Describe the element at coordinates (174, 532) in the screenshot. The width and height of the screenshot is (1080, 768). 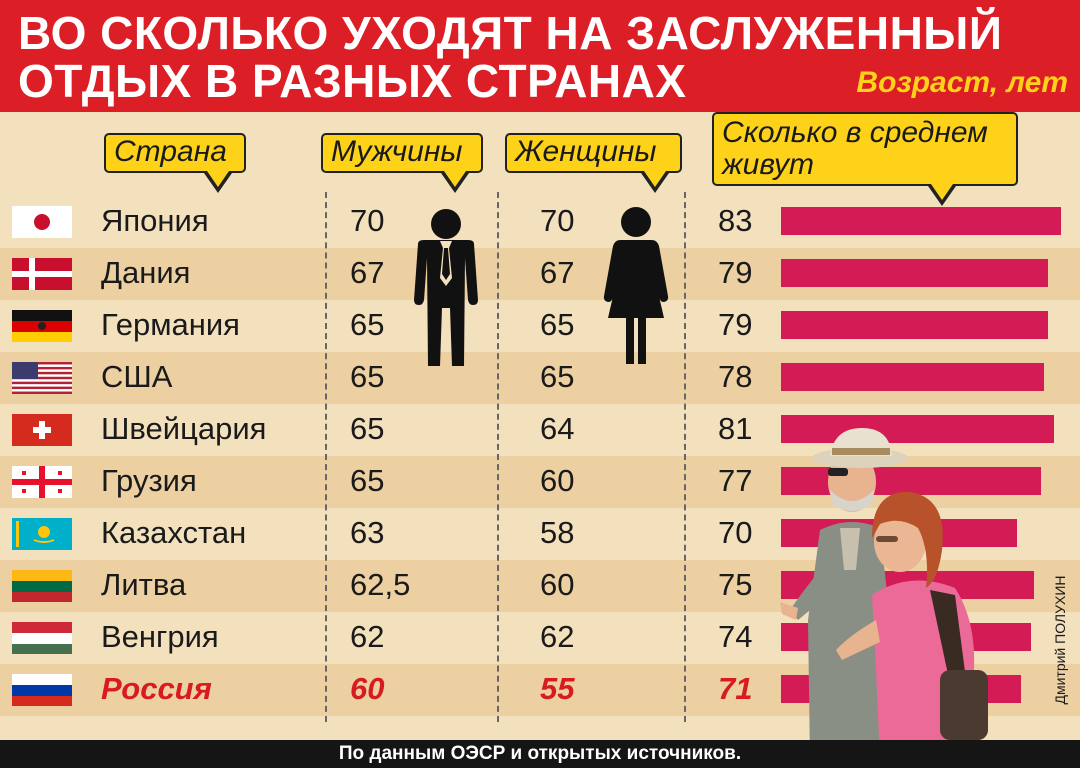
I see `country-name: Казахстан` at that location.